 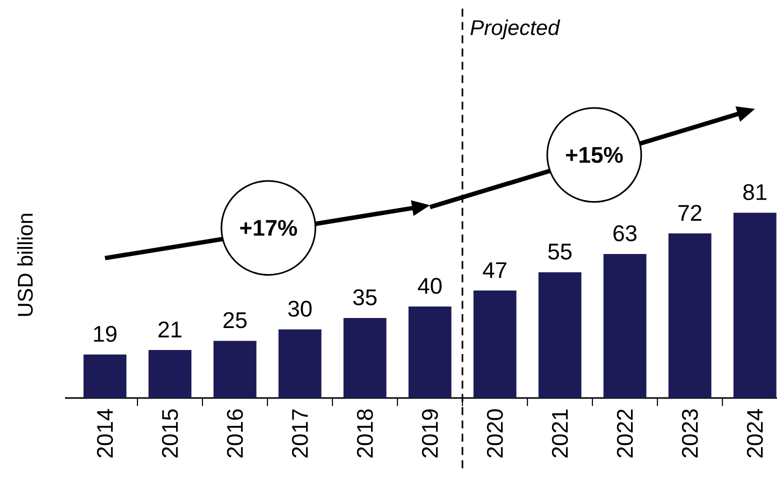 I want to click on y-axis-title: USD billion, so click(x=25, y=265).